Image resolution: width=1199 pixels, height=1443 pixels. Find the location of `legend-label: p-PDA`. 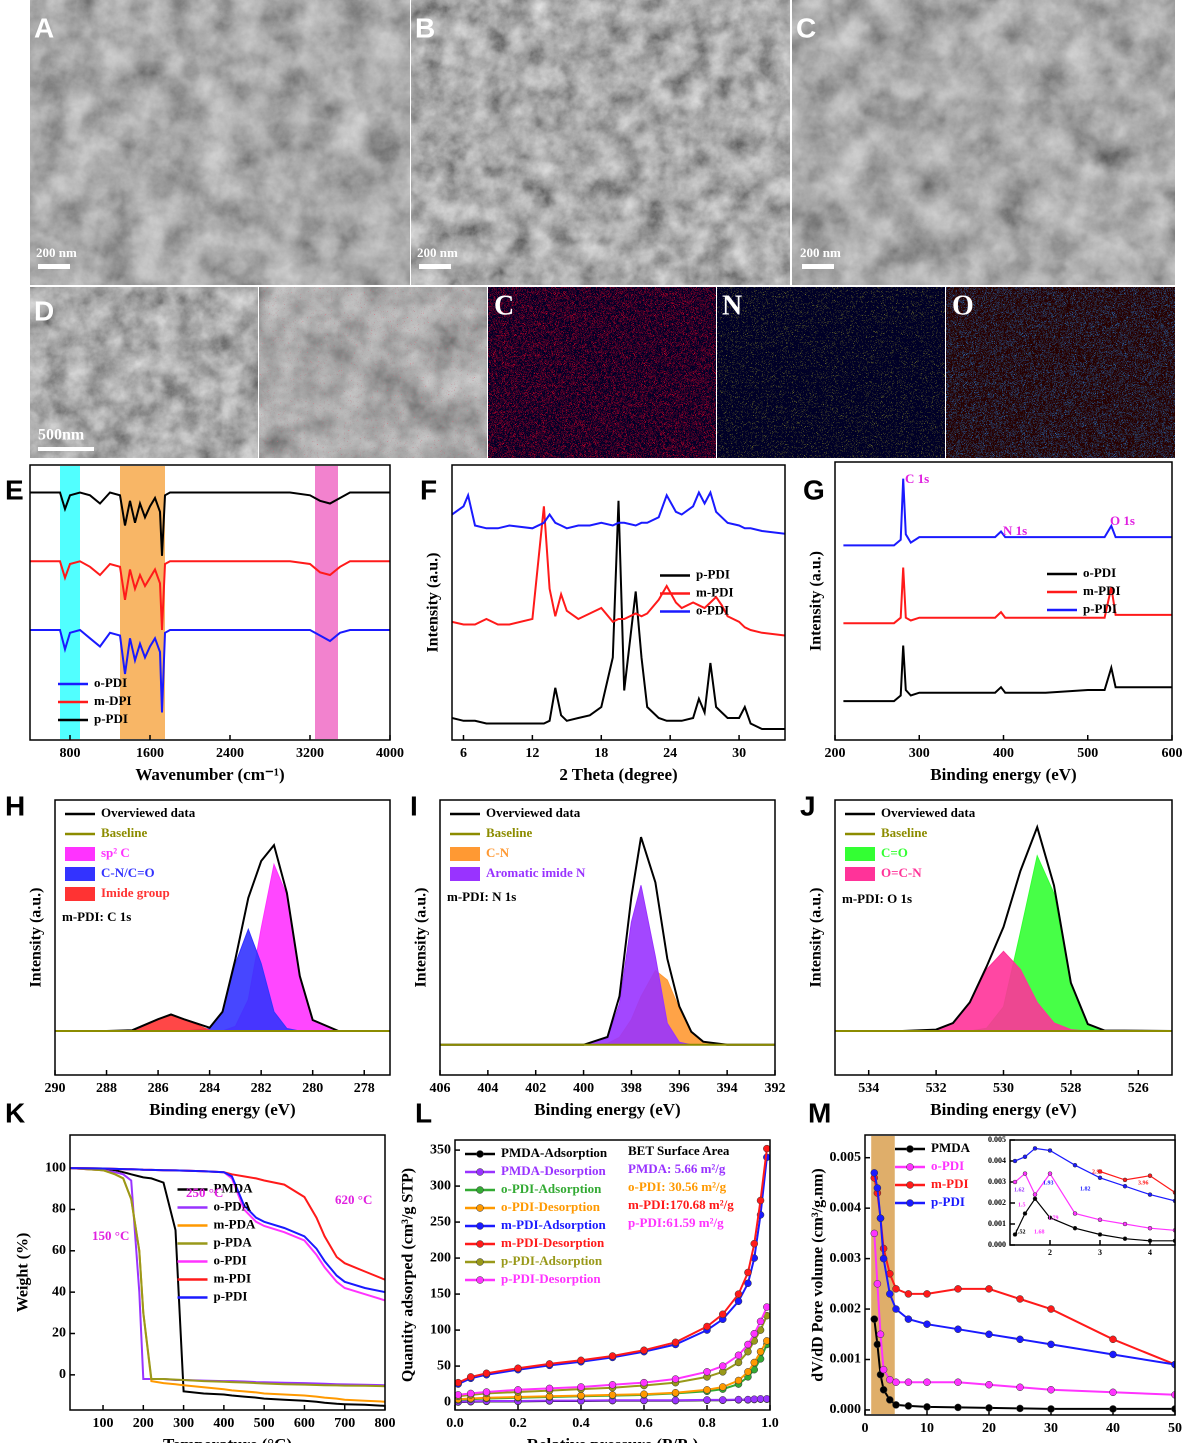

legend-label: p-PDA is located at coordinates (233, 1241).